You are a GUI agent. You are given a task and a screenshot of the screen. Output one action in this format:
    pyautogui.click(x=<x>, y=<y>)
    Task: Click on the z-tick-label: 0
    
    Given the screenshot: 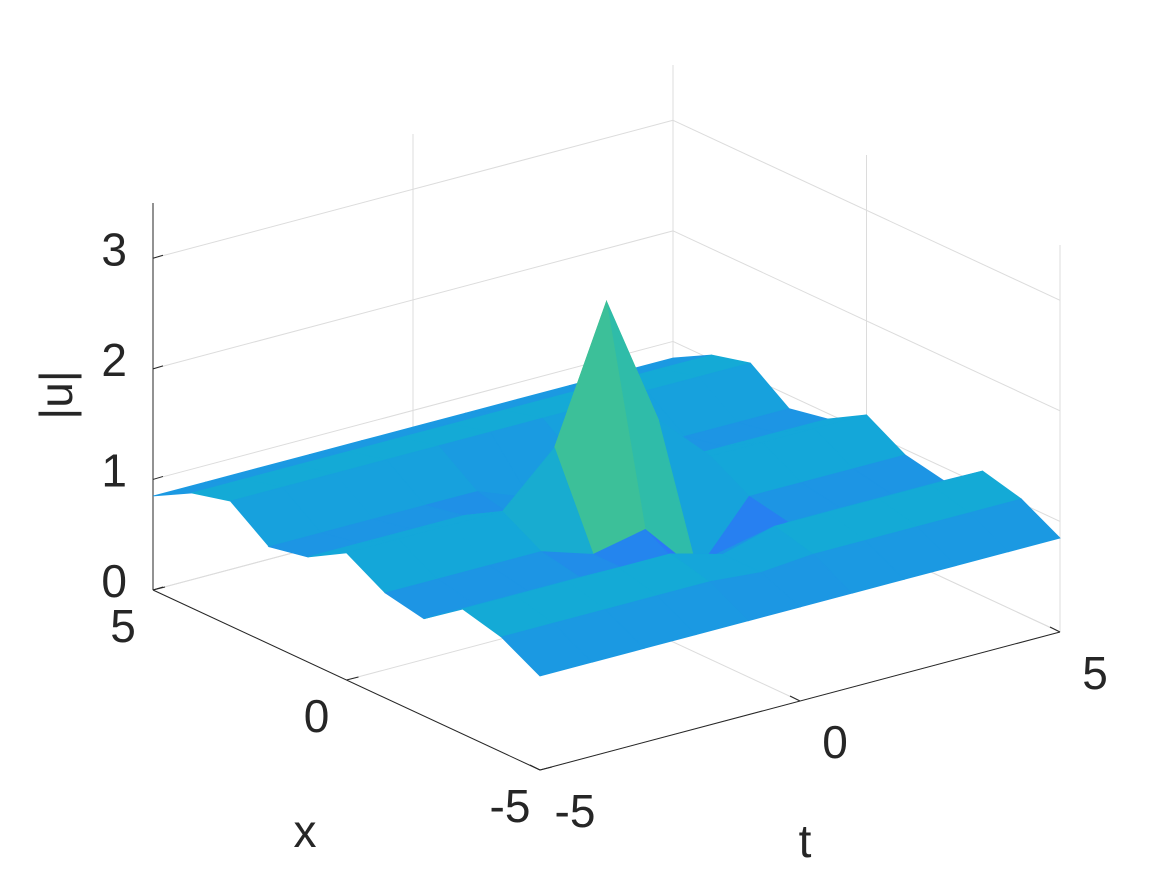 What is the action you would take?
    pyautogui.click(x=114, y=581)
    